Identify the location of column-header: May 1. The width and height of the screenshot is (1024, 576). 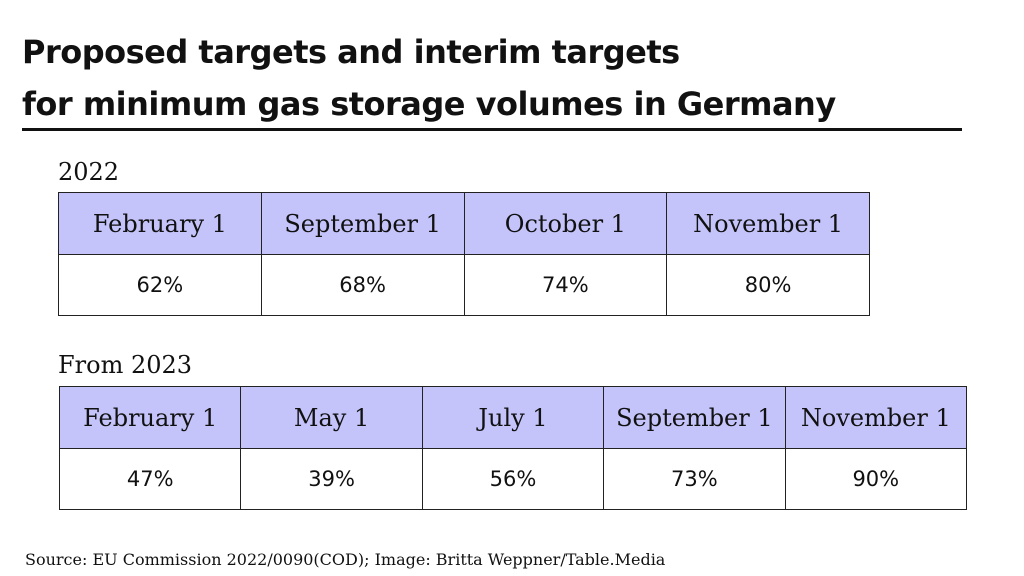
(331, 417).